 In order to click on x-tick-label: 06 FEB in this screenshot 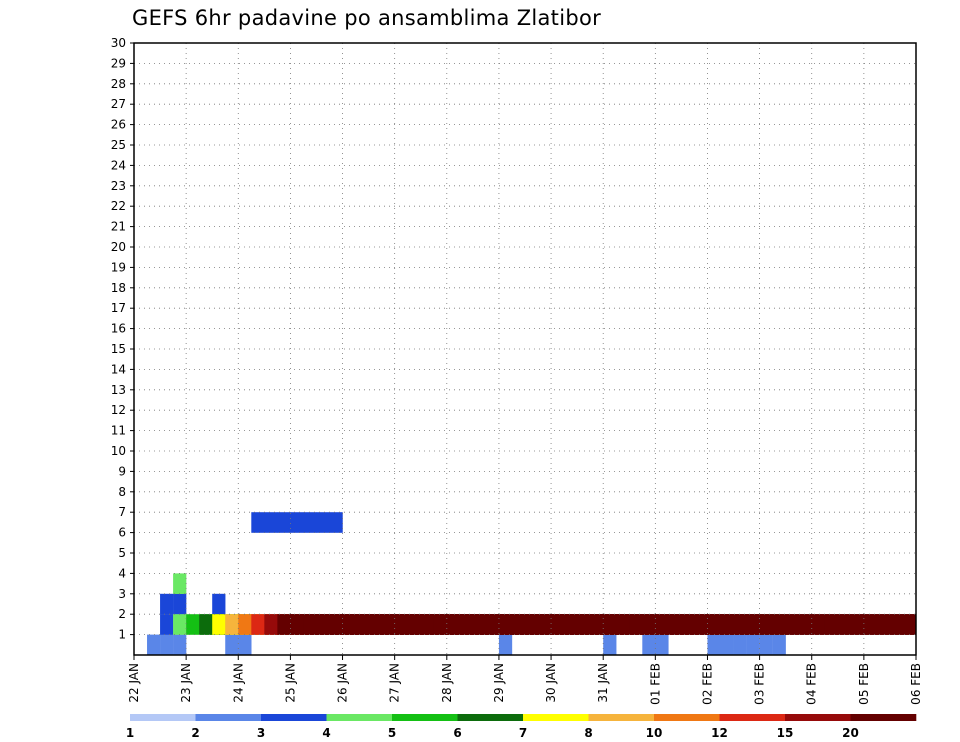, I will do `click(916, 684)`.